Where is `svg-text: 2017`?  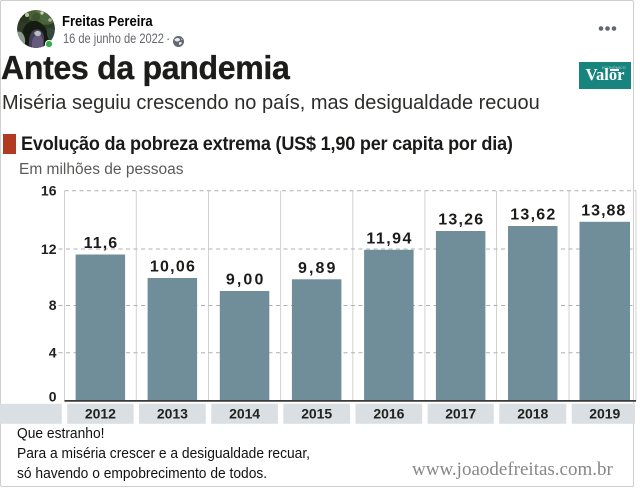
svg-text: 2017 is located at coordinates (460, 413).